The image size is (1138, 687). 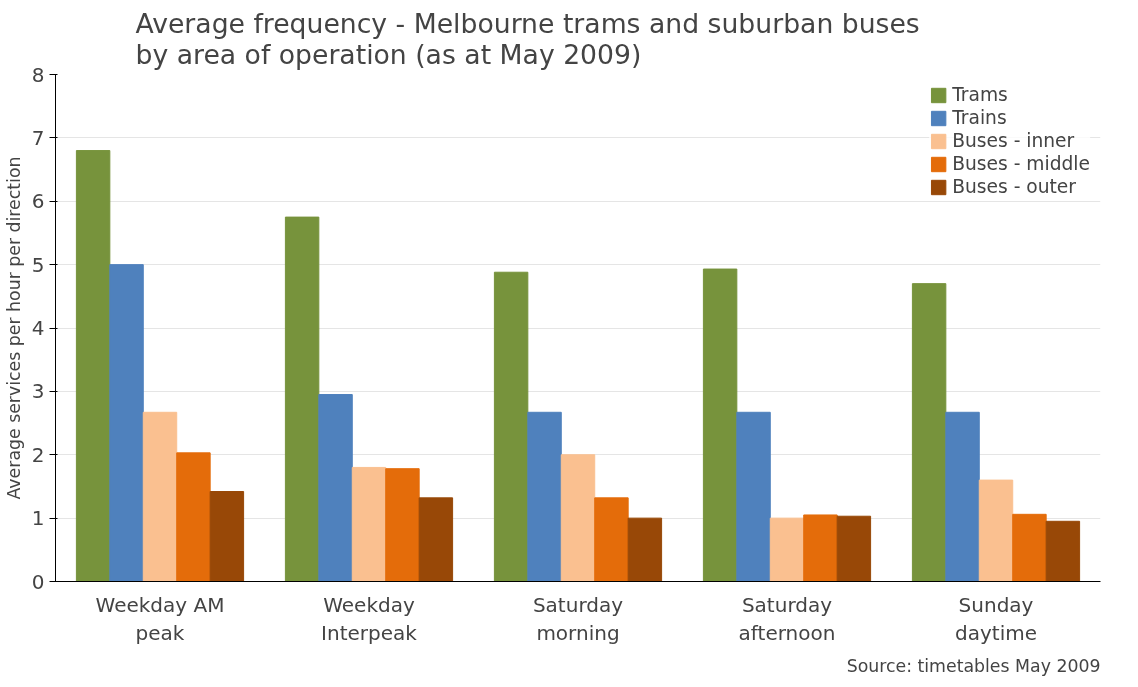 I want to click on legend-label: Trains, so click(x=979, y=117).